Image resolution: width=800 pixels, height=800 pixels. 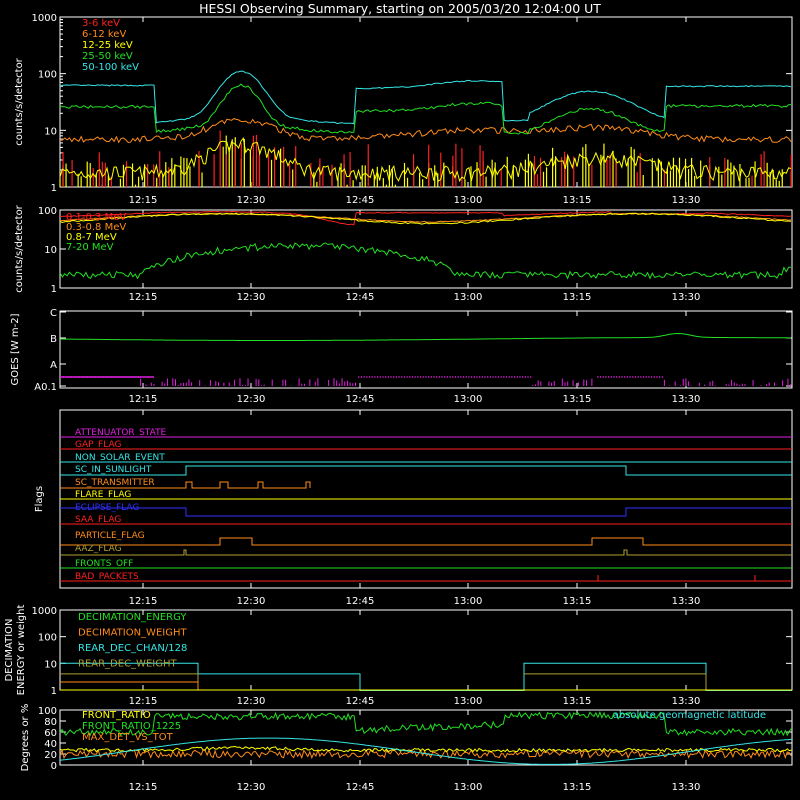 I want to click on flag-label: SC_IN_SUNLIGHT, so click(x=113, y=470).